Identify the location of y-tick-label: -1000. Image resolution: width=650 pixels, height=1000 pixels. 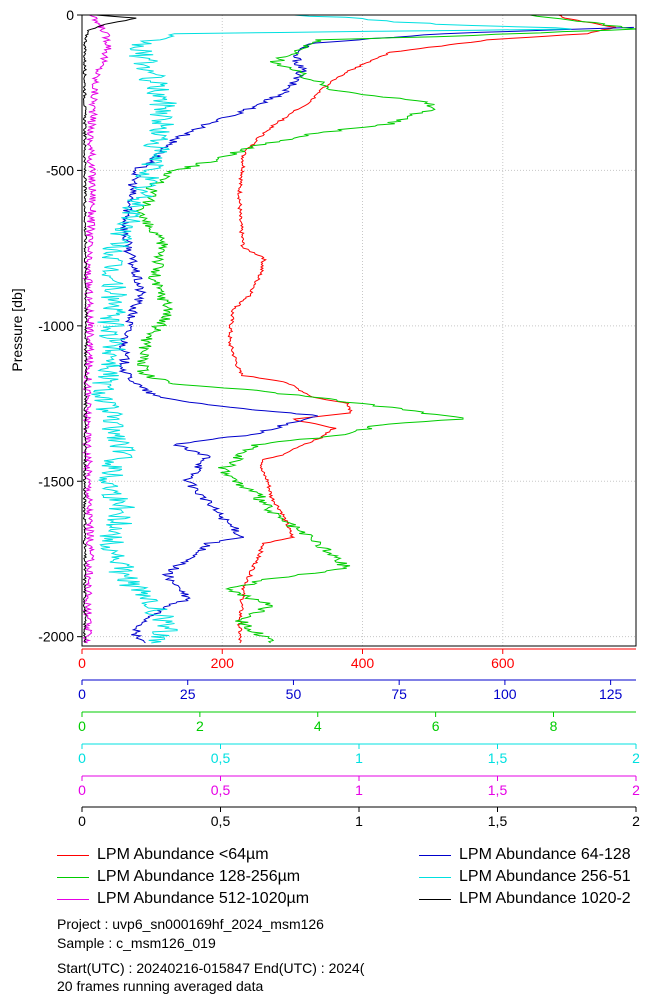
(56, 326).